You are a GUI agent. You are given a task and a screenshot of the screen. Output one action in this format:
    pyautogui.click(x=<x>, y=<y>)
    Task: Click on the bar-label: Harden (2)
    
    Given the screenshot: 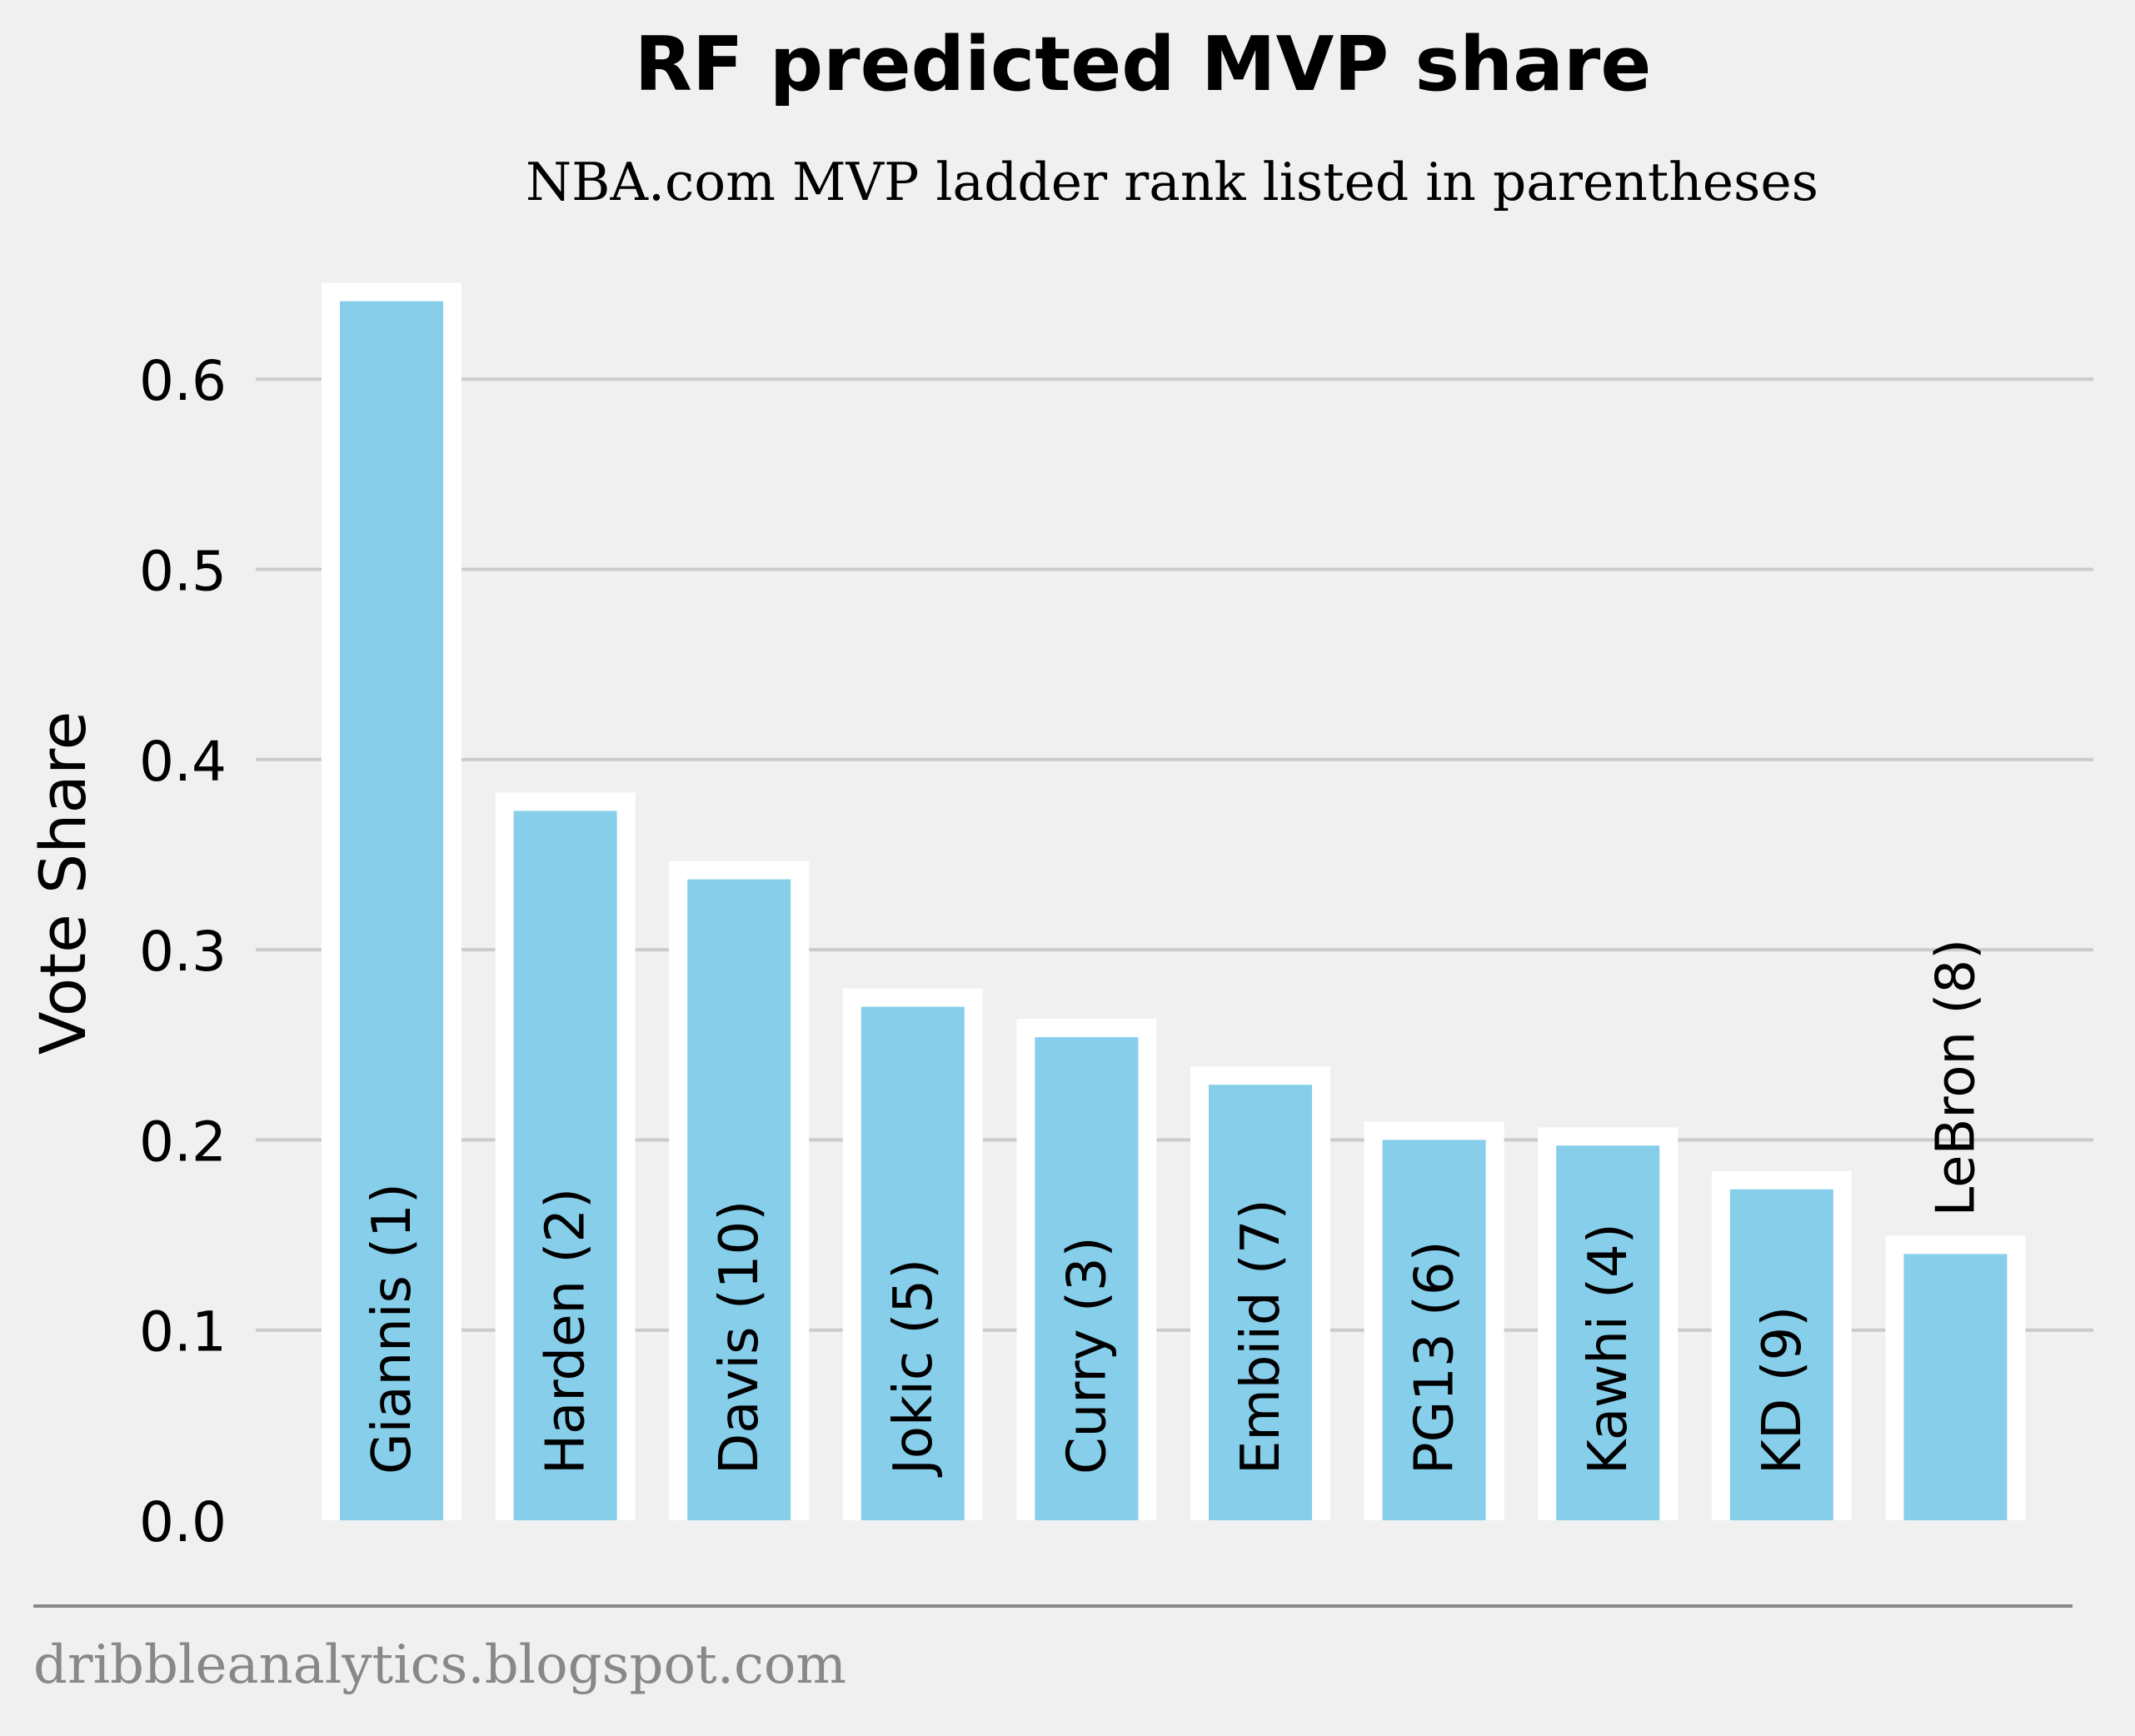 What is the action you would take?
    pyautogui.click(x=566, y=1331)
    